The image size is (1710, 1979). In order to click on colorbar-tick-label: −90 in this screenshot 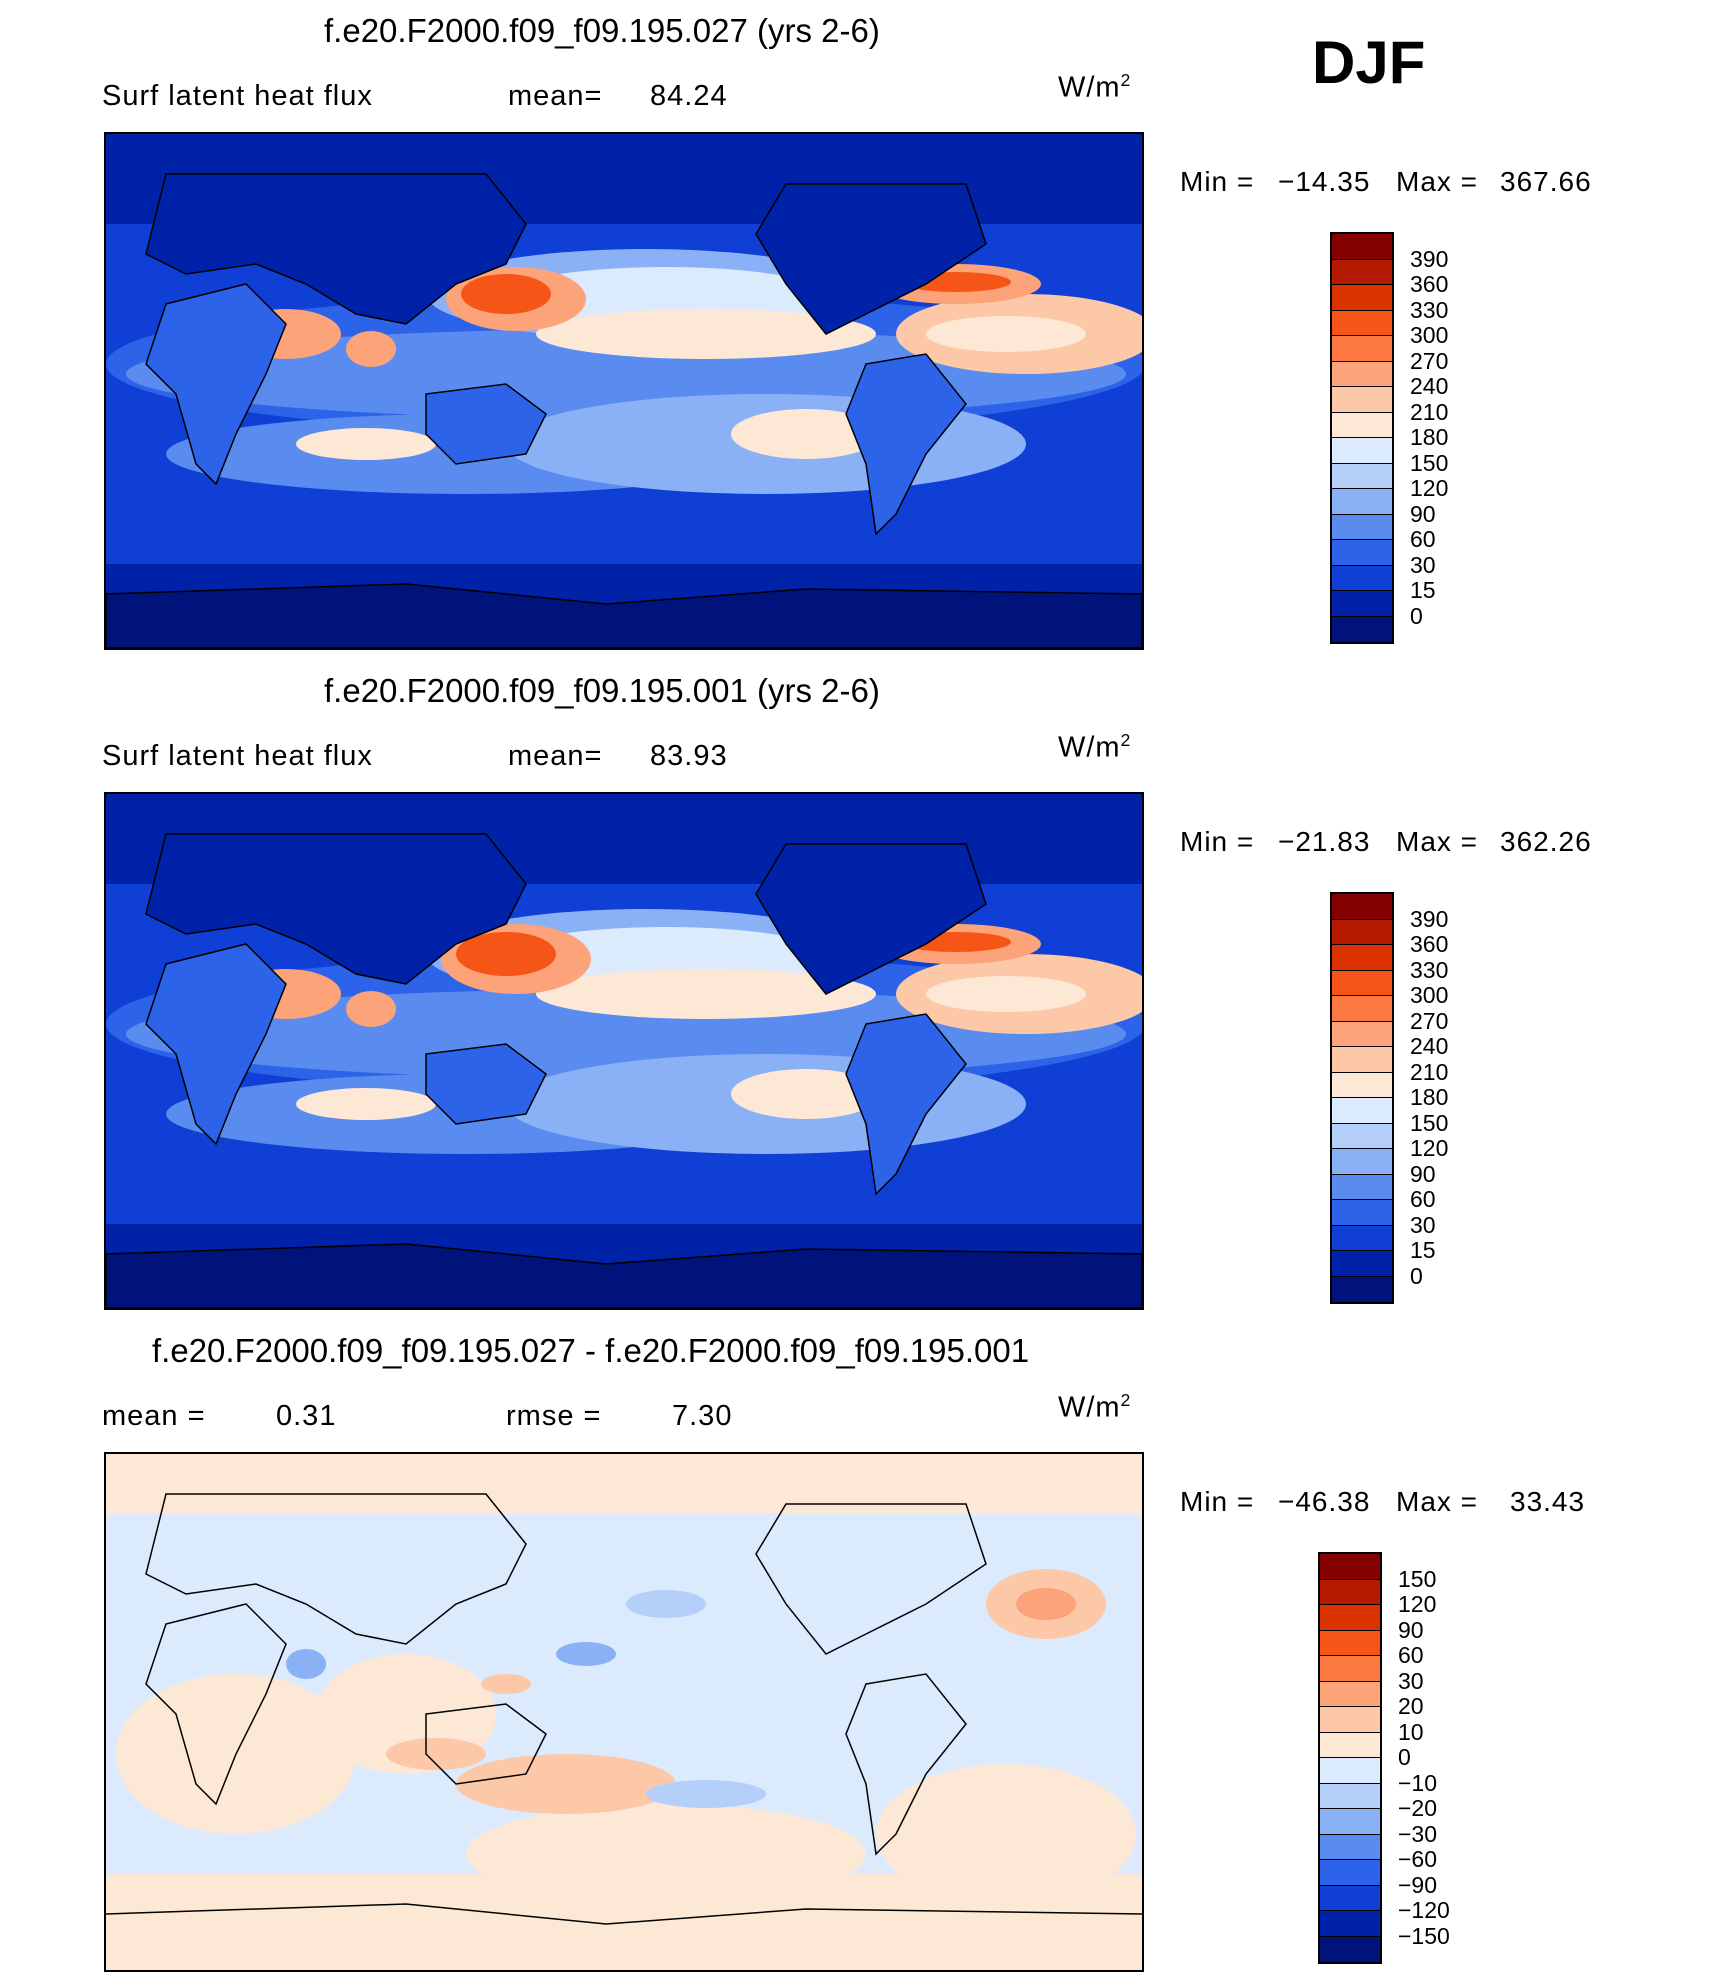, I will do `click(1418, 1884)`.